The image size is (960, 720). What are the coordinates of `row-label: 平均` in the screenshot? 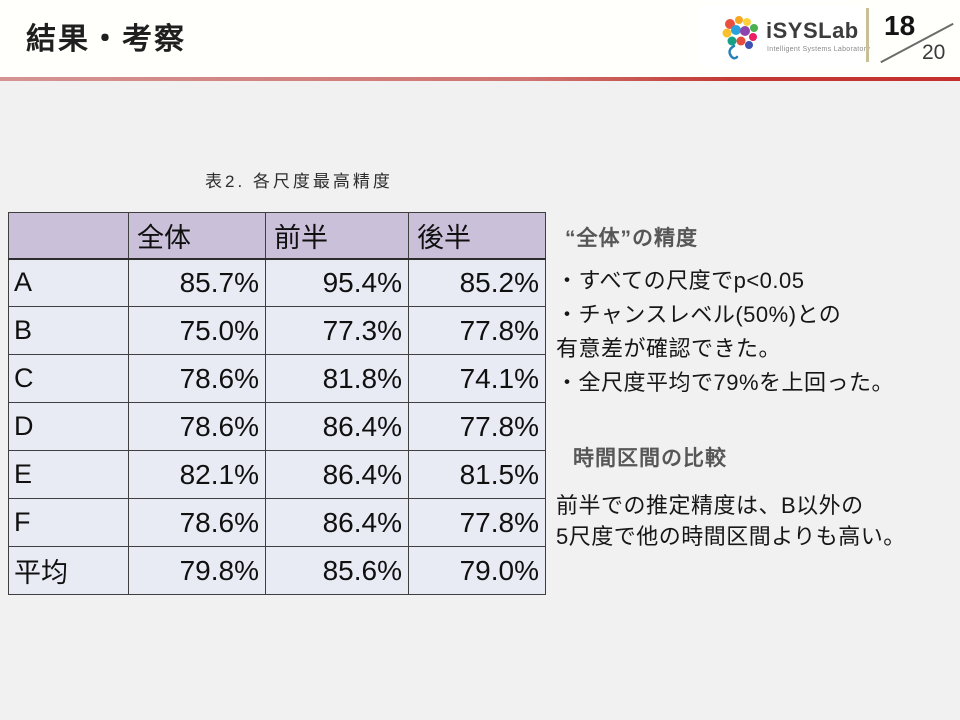 It's located at (68, 570).